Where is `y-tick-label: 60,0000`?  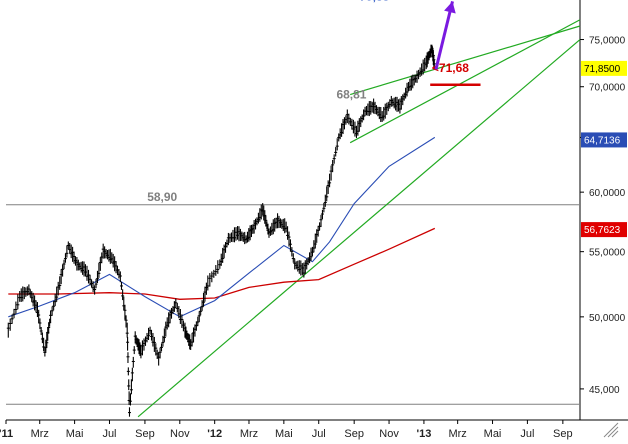
y-tick-label: 60,0000 is located at coordinates (607, 193).